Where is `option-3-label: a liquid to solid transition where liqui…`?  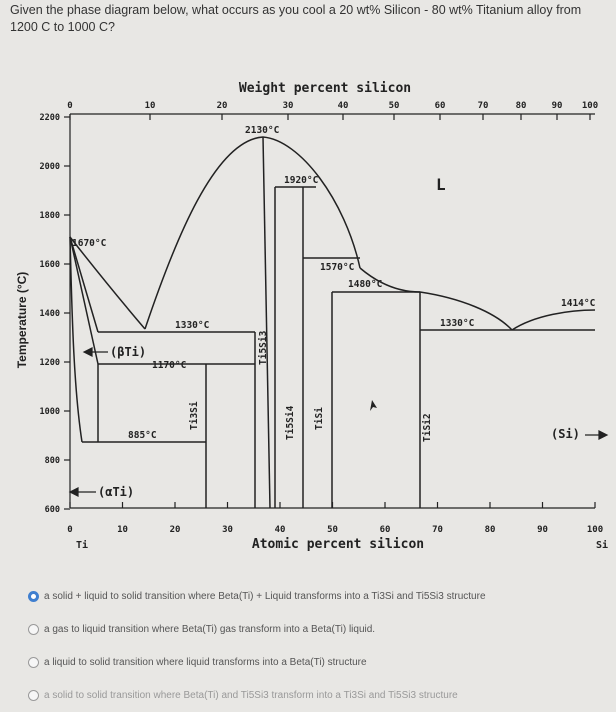 option-3-label: a liquid to solid transition where liqui… is located at coordinates (205, 662).